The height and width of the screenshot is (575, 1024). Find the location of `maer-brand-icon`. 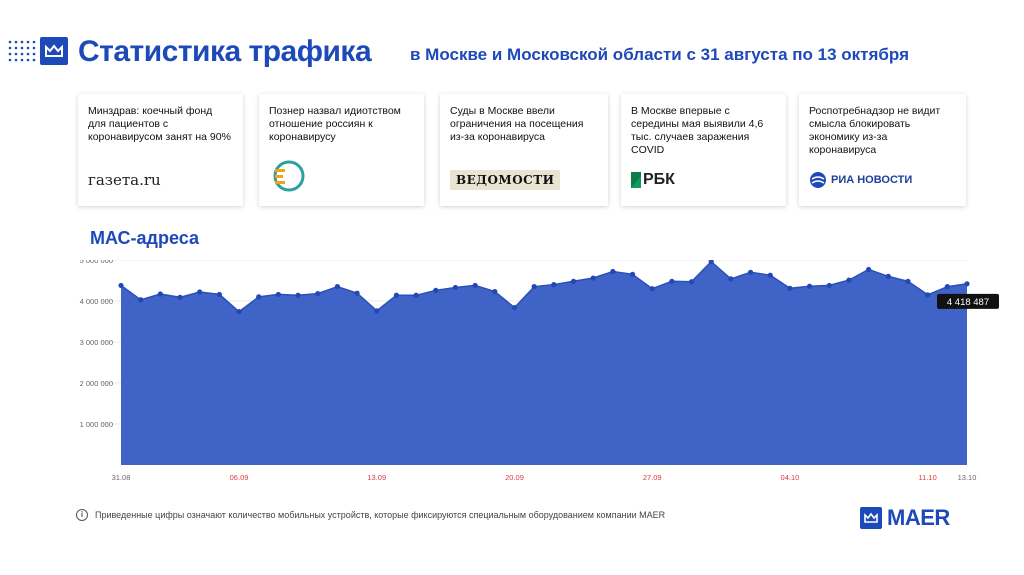

maer-brand-icon is located at coordinates (871, 518).